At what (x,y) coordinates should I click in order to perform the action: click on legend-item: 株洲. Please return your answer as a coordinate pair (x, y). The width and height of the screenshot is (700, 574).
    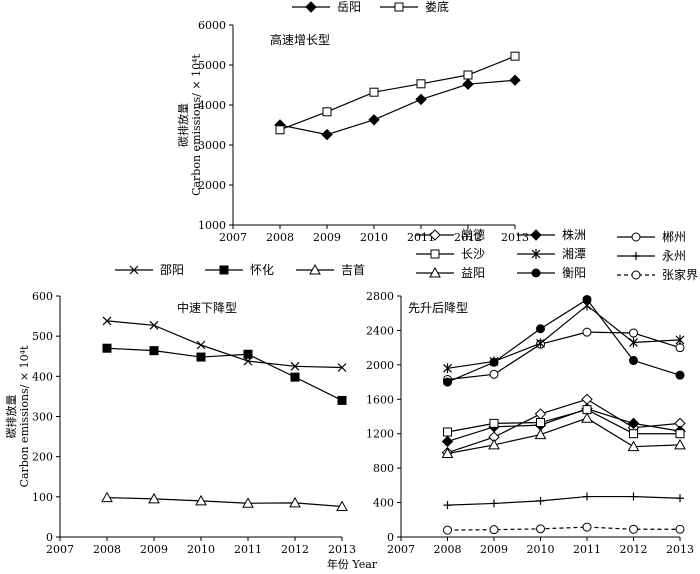
    Looking at the image, I should click on (551, 234).